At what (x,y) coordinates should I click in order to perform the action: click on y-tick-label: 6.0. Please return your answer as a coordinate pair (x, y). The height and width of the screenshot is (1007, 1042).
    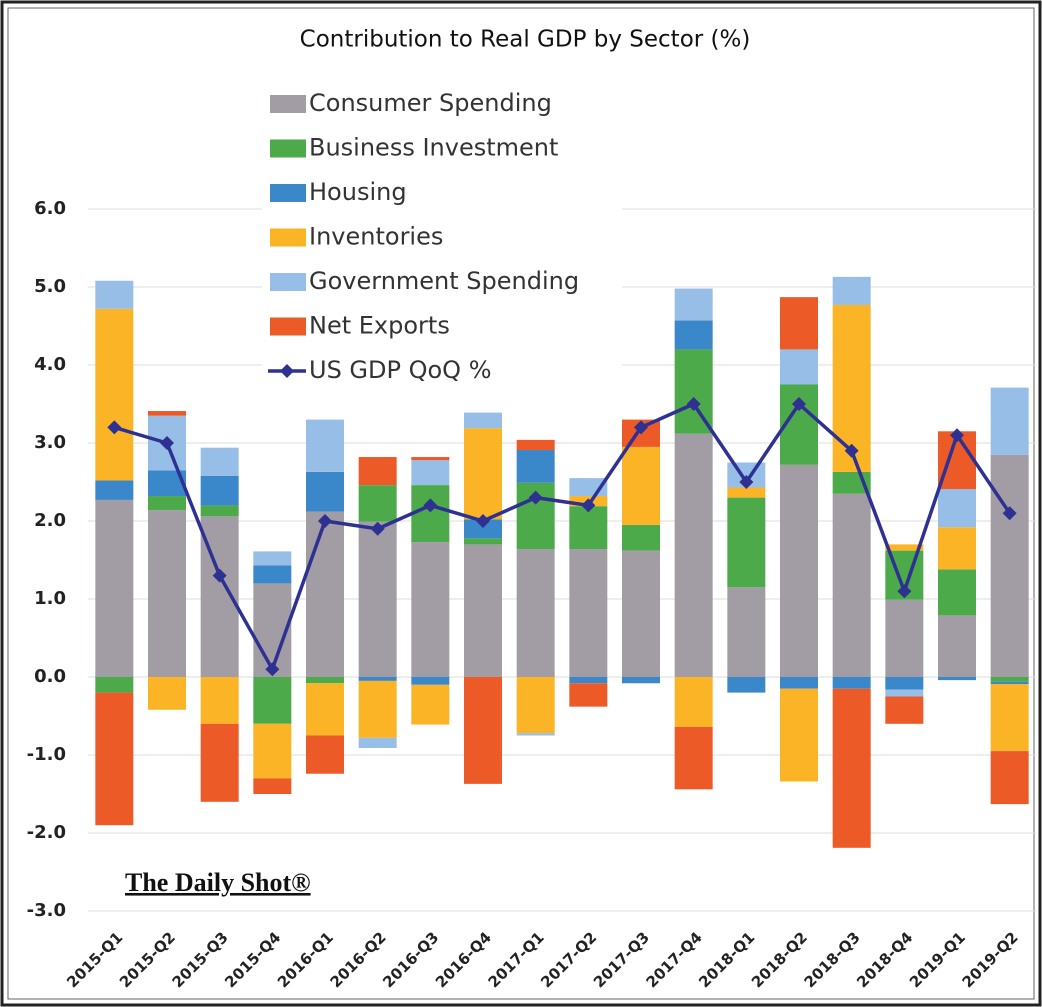
    Looking at the image, I should click on (50, 208).